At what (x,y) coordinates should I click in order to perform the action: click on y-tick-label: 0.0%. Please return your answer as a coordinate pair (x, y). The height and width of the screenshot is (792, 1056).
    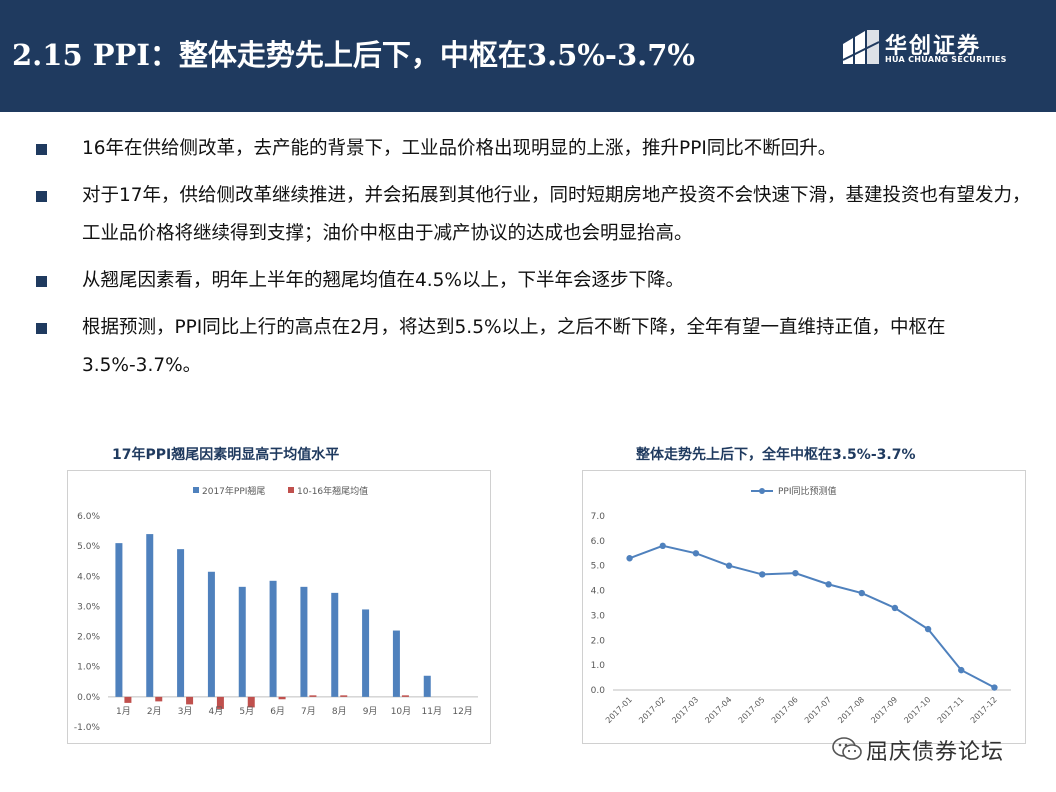
    Looking at the image, I should click on (88, 698).